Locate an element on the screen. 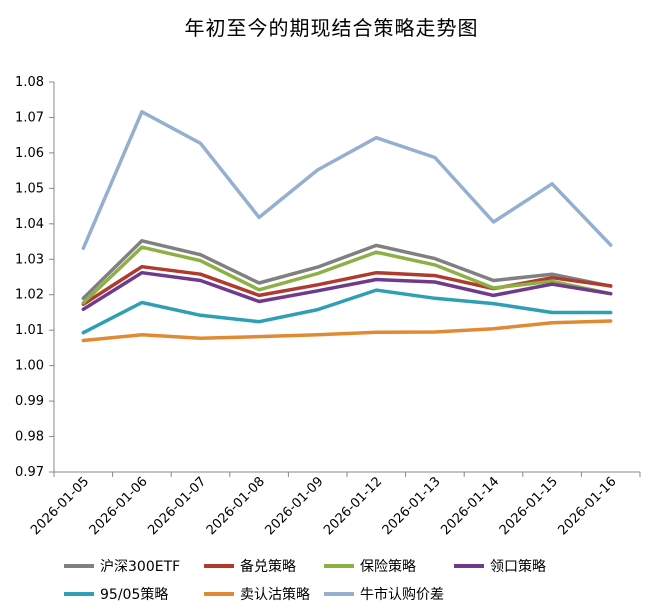 This screenshot has width=663, height=609. legend-item: 牛市认购价差 is located at coordinates (384, 594).